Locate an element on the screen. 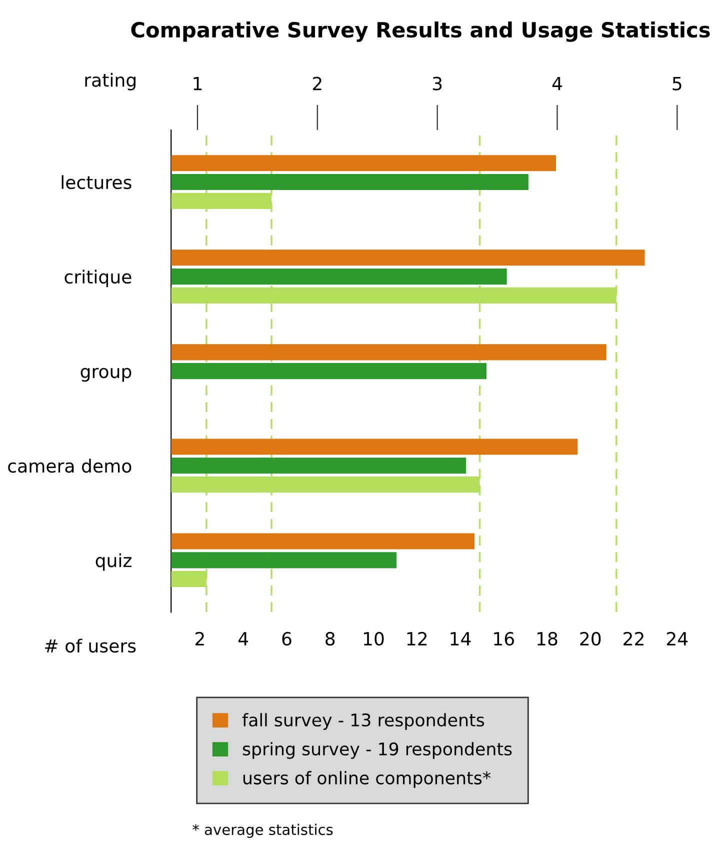  text: * average statistics is located at coordinates (262, 831).